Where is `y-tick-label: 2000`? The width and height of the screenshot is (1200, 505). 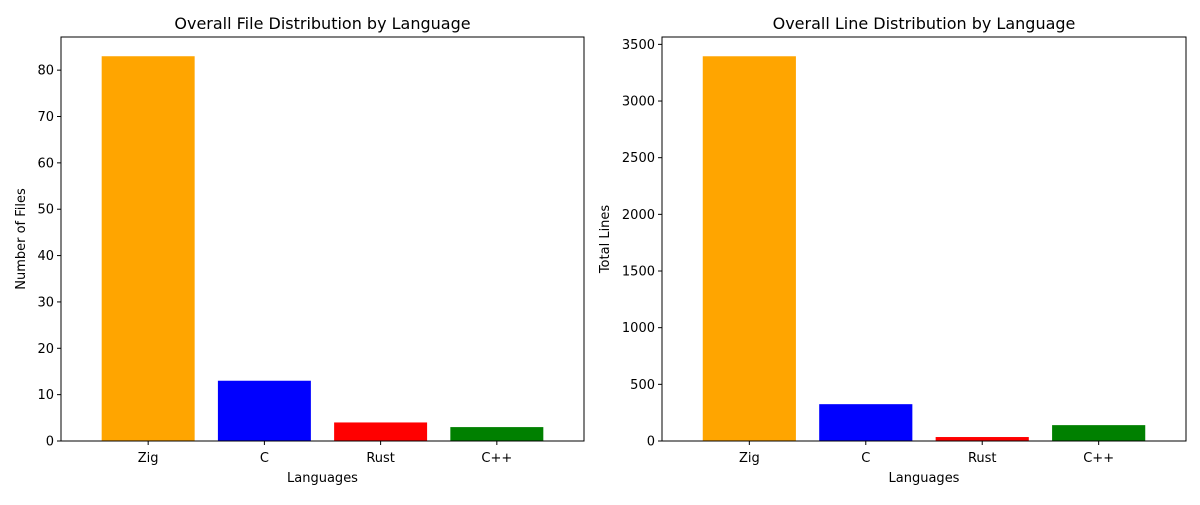 y-tick-label: 2000 is located at coordinates (638, 215).